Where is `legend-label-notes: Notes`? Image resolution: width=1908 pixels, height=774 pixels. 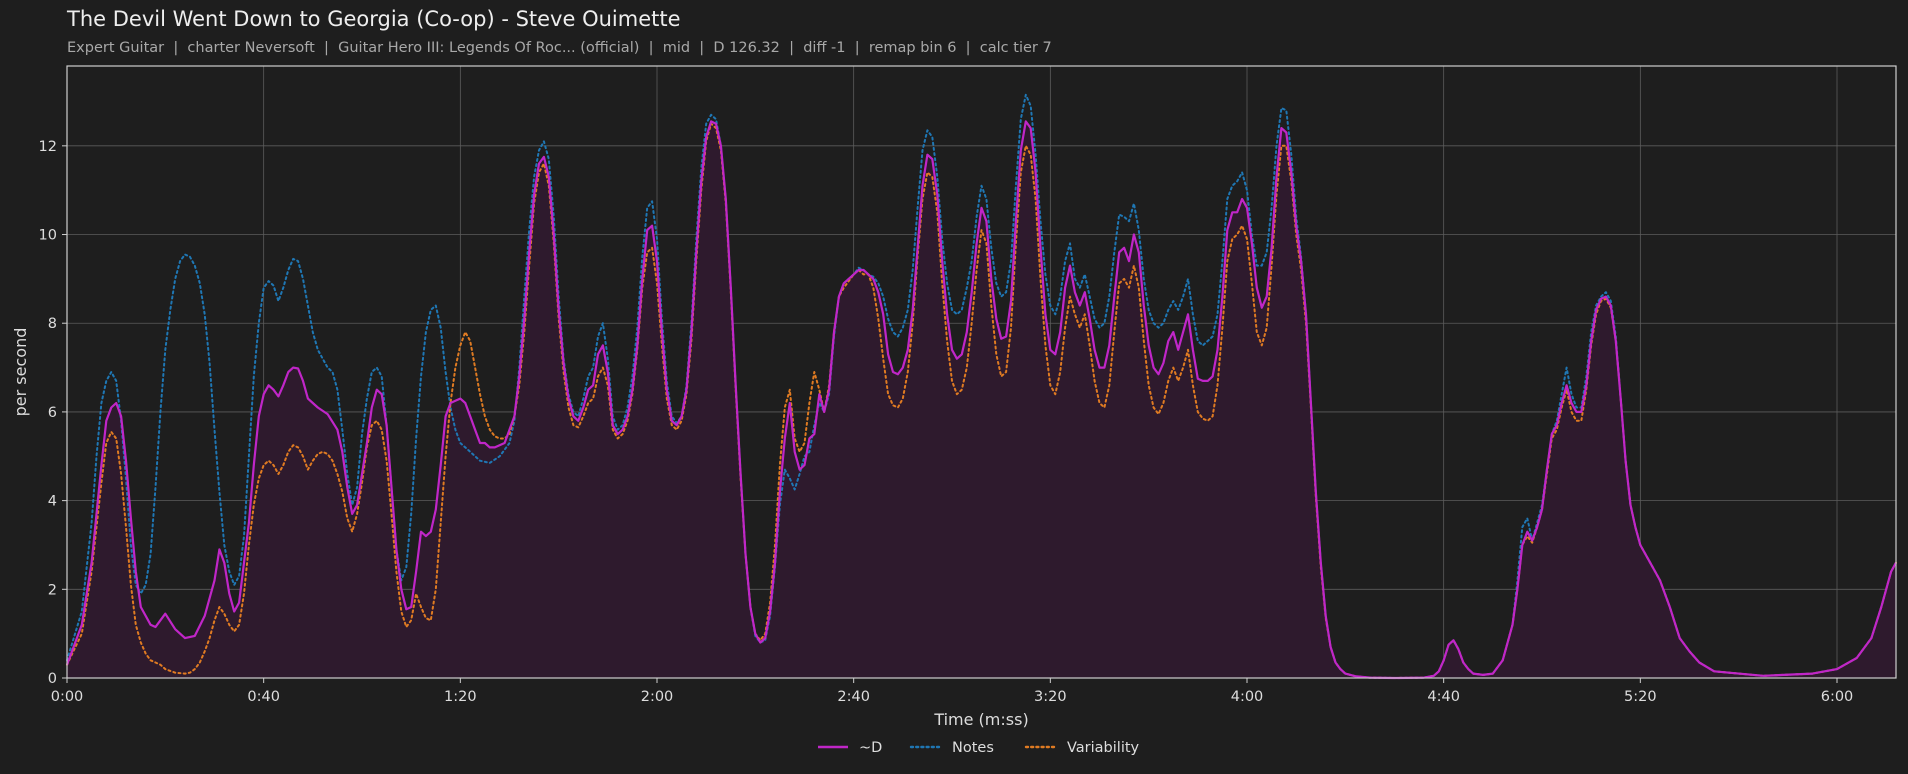
legend-label-notes: Notes is located at coordinates (973, 748).